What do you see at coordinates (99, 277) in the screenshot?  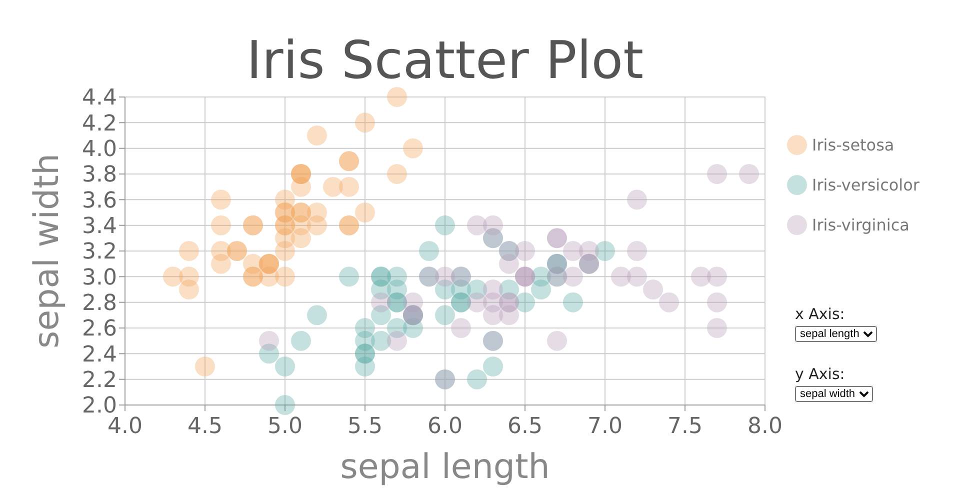 I see `y-tick-label: 3.0` at bounding box center [99, 277].